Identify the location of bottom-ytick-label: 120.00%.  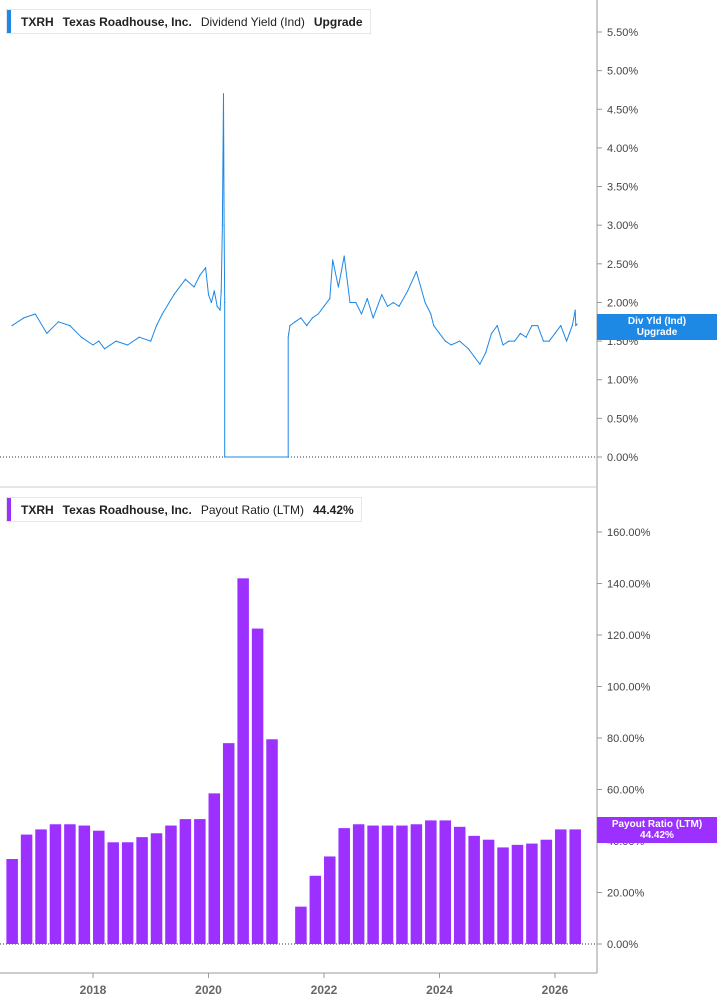
(629, 636).